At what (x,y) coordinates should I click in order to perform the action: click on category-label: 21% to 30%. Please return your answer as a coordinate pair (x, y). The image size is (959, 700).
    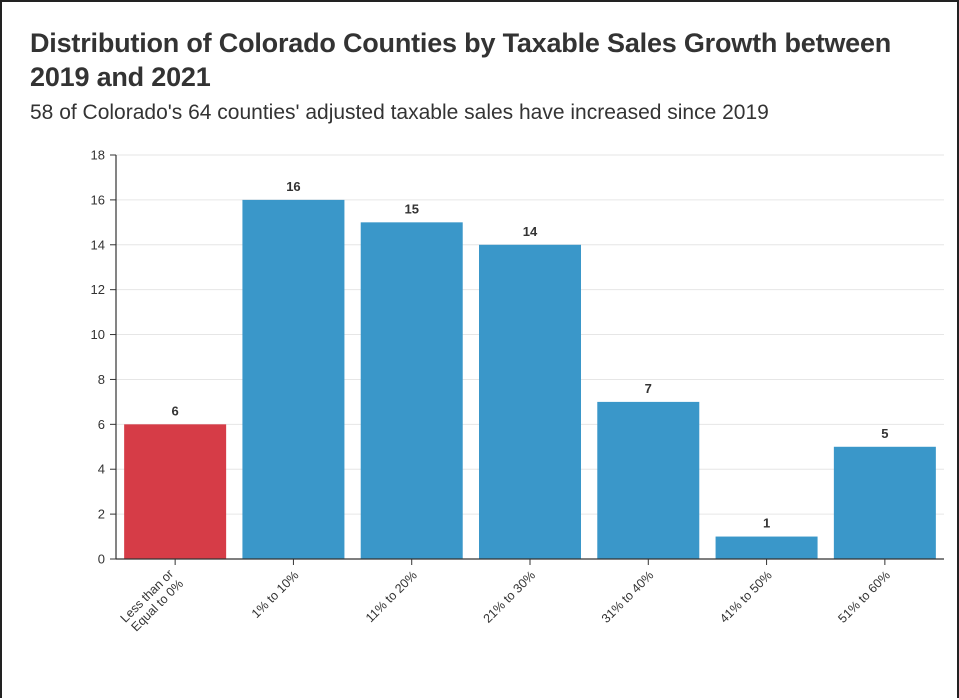
    Looking at the image, I should click on (510, 597).